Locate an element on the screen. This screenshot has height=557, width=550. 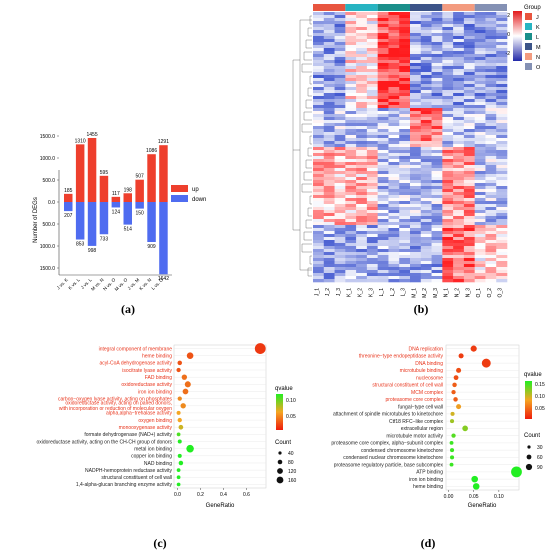
dotplot-d-plot-area is located at coordinates (482, 417).